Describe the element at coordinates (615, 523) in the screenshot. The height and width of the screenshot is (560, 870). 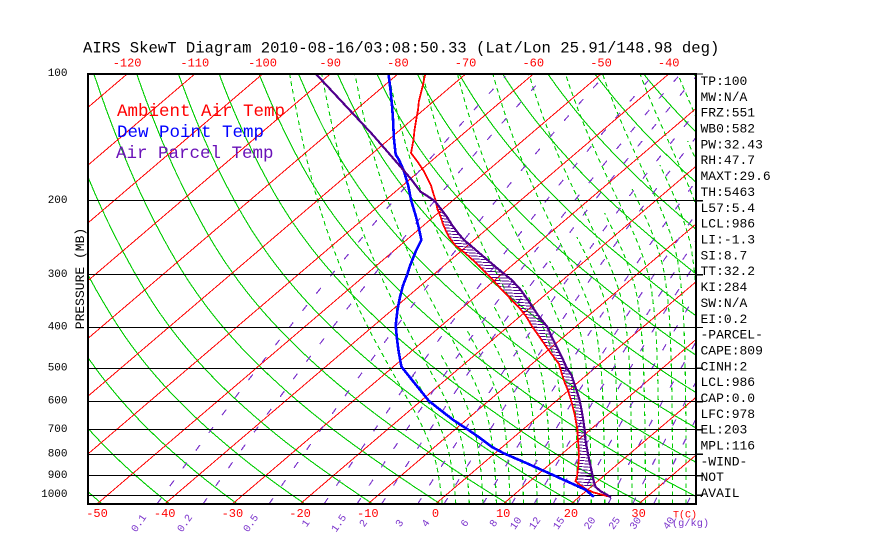
I see `svg-text: 25` at that location.